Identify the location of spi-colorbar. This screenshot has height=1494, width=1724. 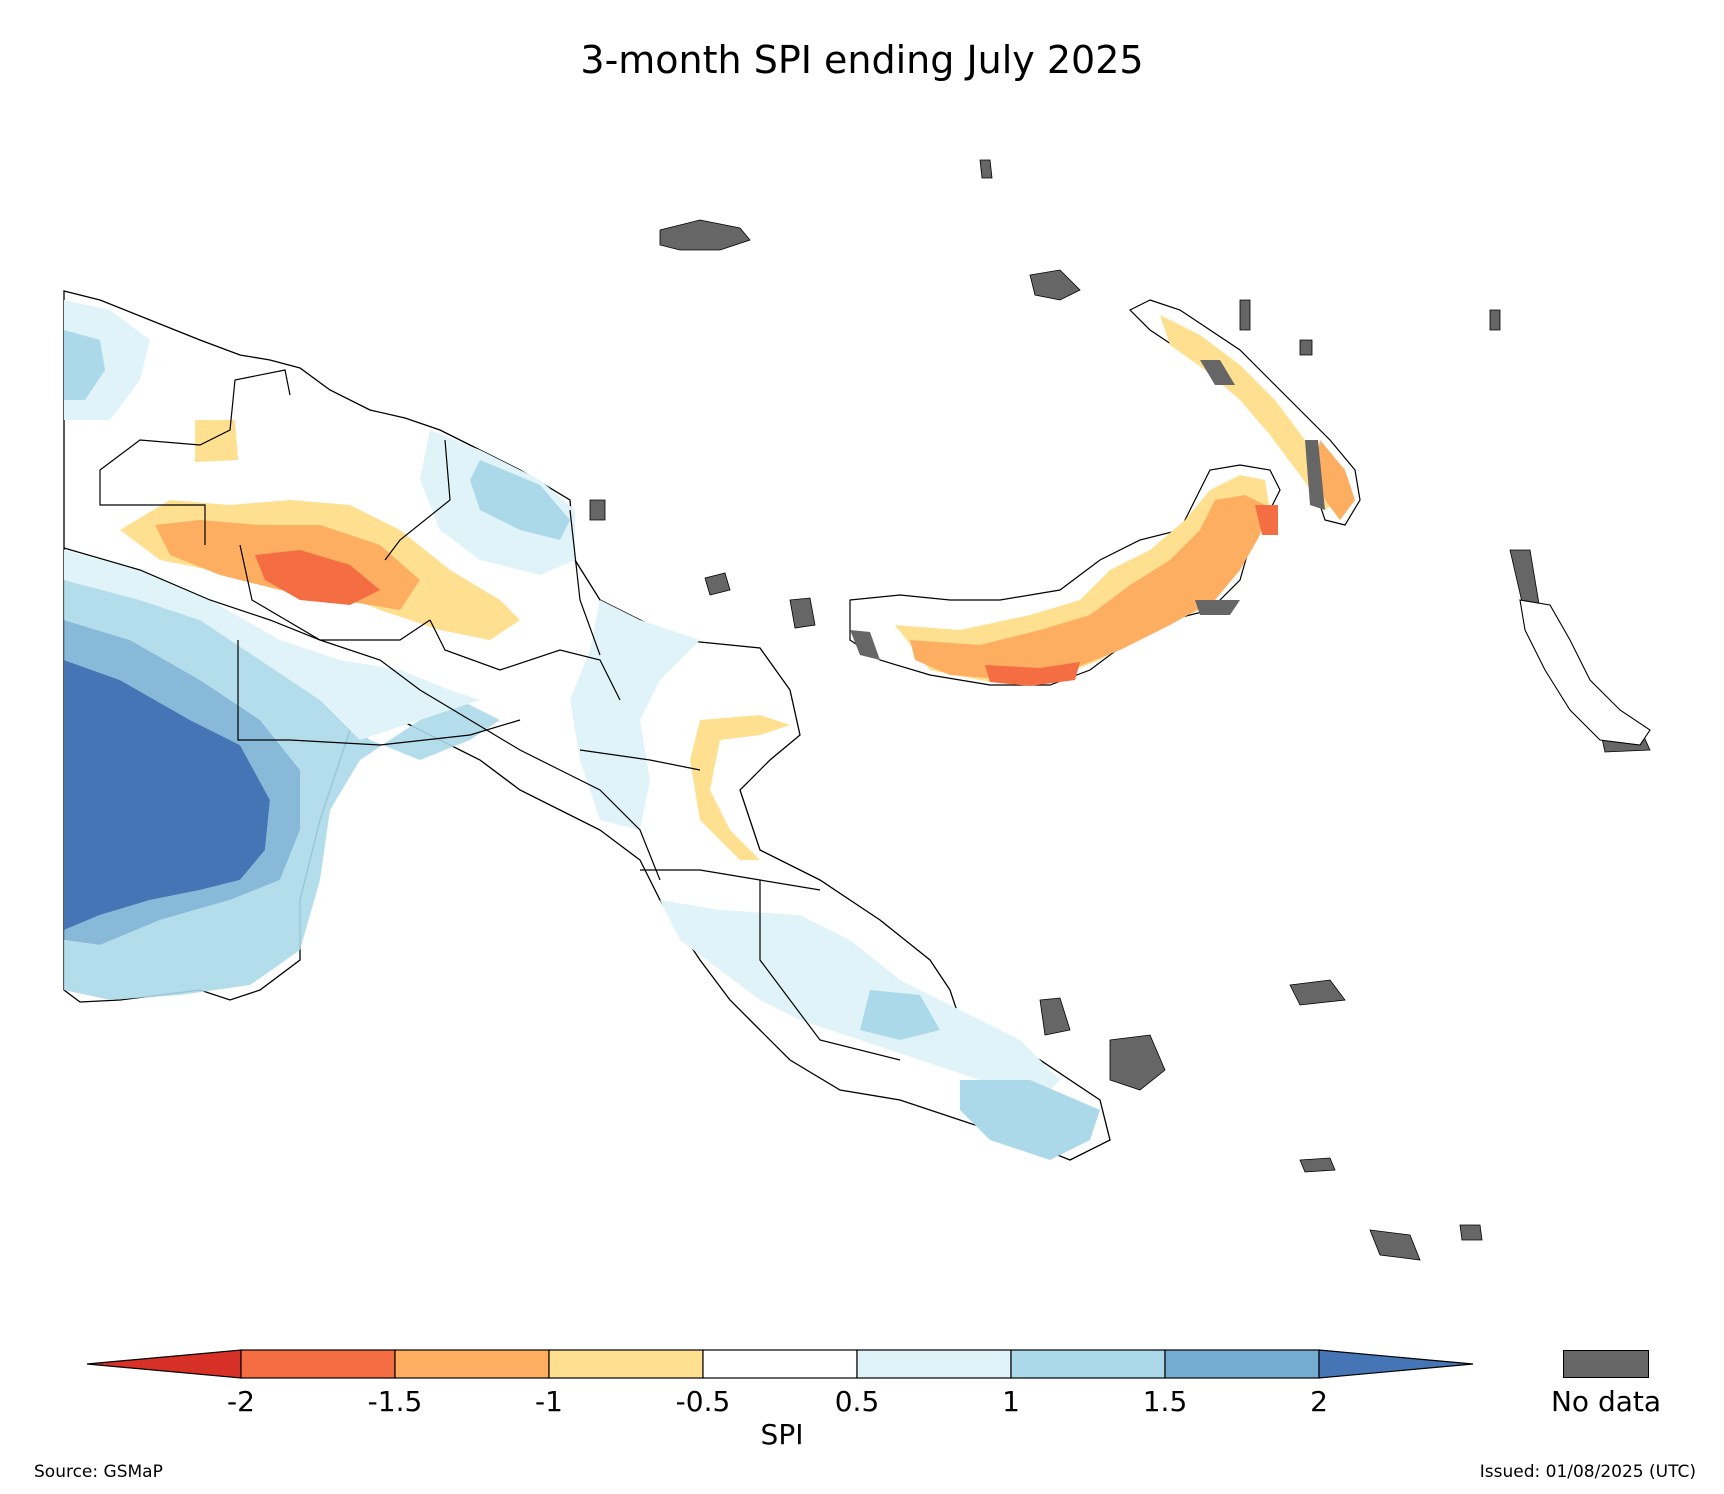
(780, 1364).